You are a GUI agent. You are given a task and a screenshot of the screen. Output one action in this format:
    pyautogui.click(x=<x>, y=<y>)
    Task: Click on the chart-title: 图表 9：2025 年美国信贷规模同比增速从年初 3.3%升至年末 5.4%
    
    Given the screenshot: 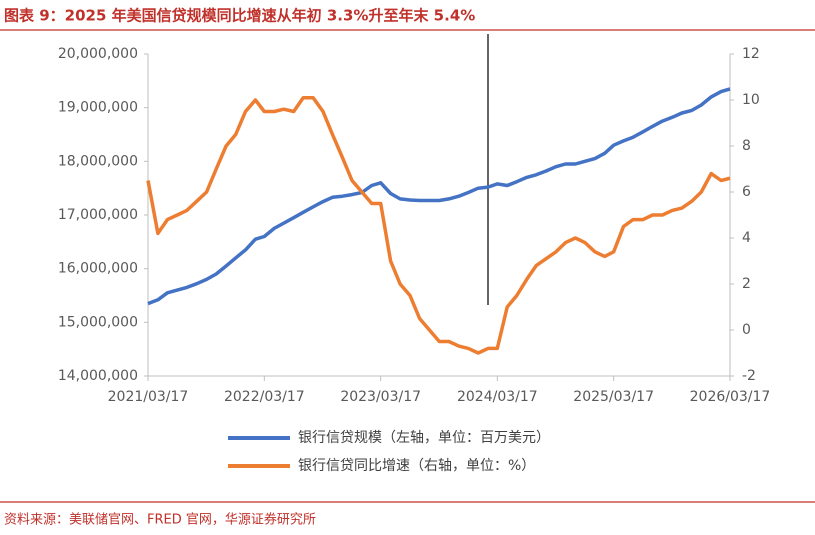 What is the action you would take?
    pyautogui.click(x=239, y=16)
    